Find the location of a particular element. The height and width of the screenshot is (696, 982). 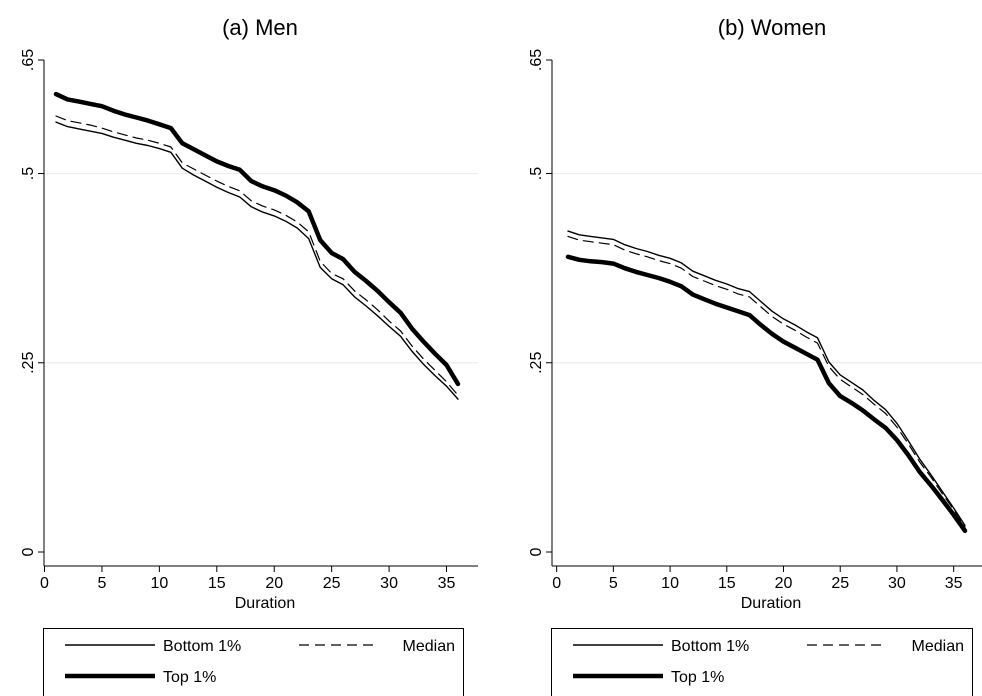

chart-title: (a) Men is located at coordinates (260, 27).